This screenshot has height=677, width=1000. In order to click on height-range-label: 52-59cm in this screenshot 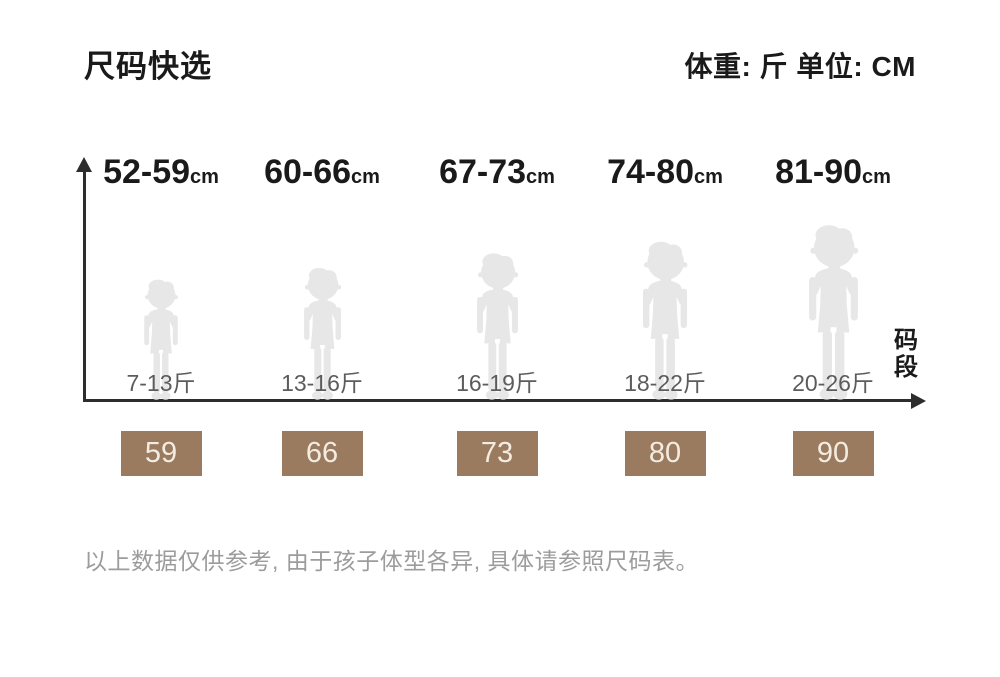, I will do `click(161, 172)`.